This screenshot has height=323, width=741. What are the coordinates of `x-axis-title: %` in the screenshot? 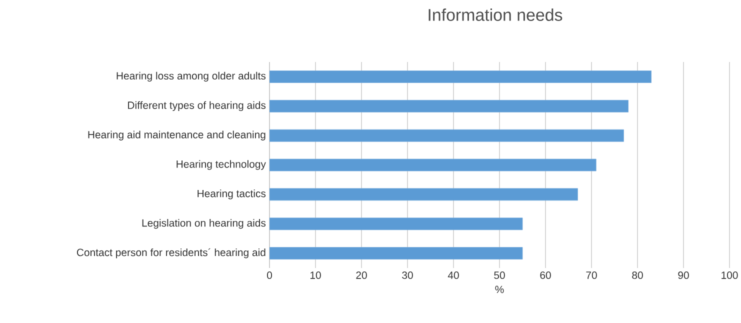 It's located at (499, 290).